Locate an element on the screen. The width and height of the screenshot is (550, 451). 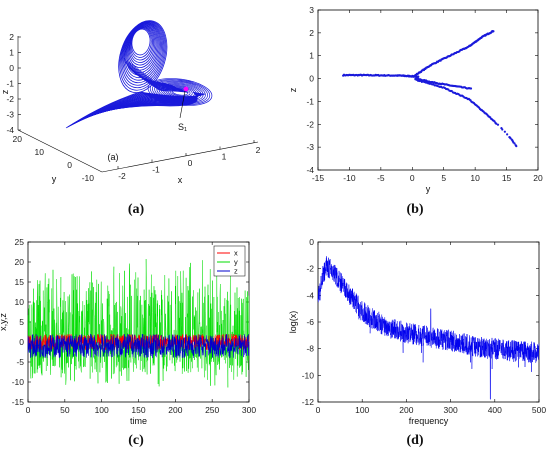
series-z is located at coordinates (138, 346).